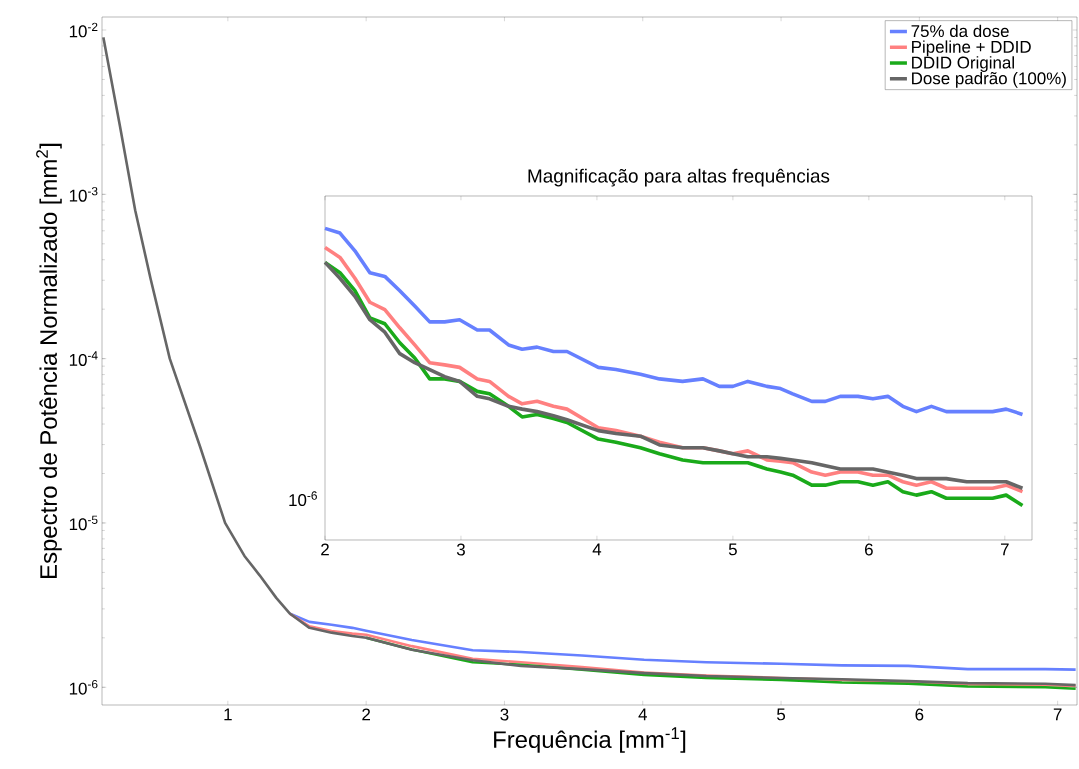 This screenshot has width=1079, height=769. What do you see at coordinates (590, 740) in the screenshot?
I see `x-axis-title: Frequência [mm$^{-1}$]` at bounding box center [590, 740].